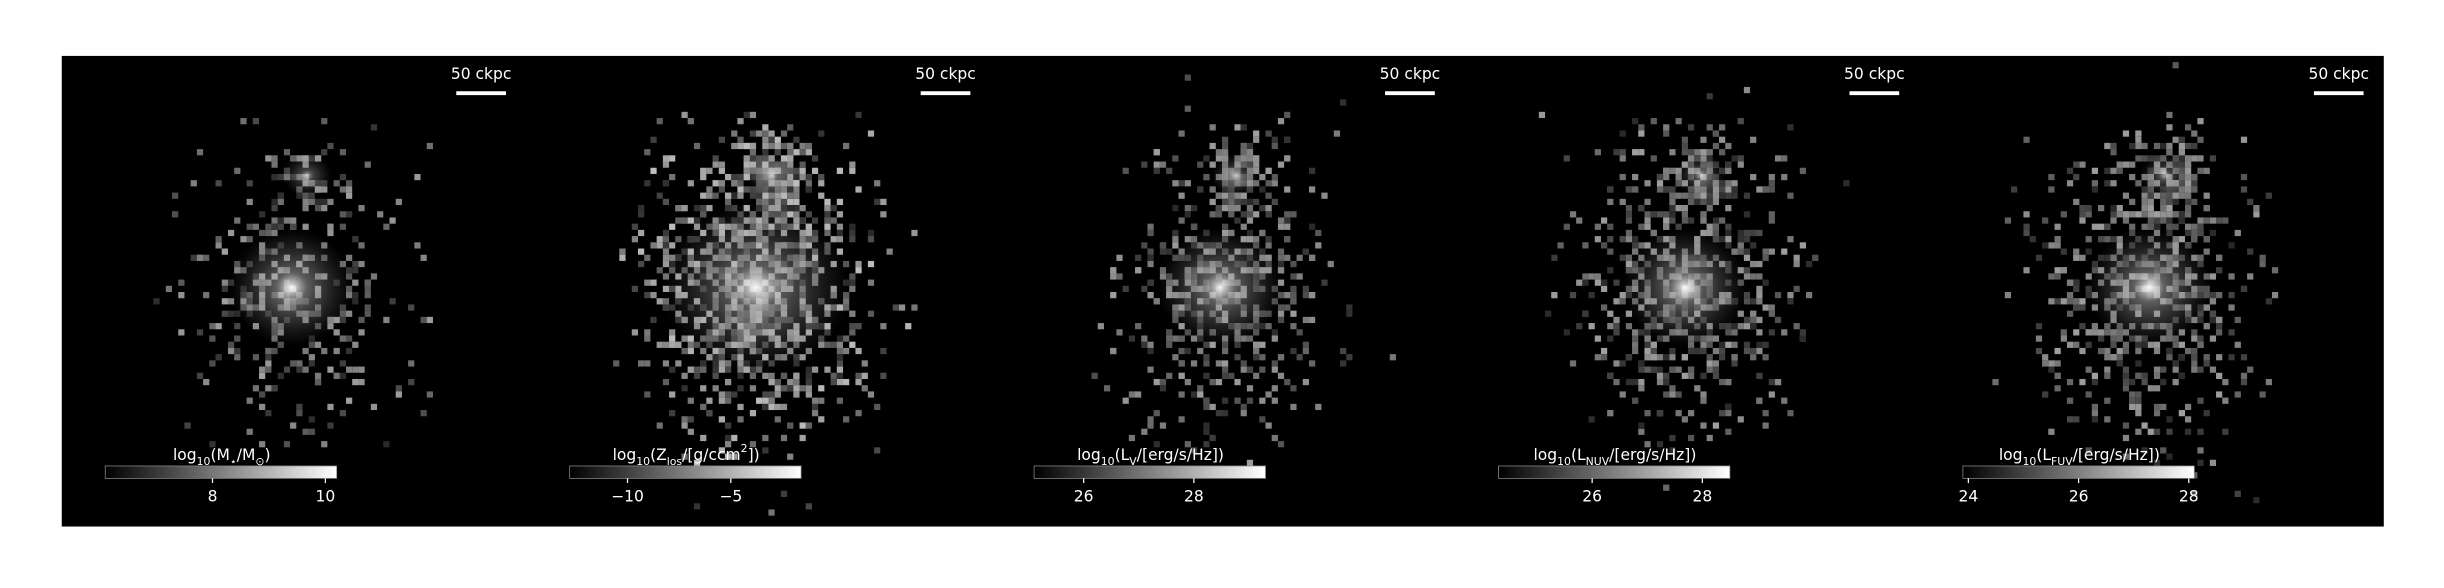 Image resolution: width=2444 pixels, height=588 pixels. Describe the element at coordinates (1149, 472) in the screenshot. I see `colorbar` at that location.